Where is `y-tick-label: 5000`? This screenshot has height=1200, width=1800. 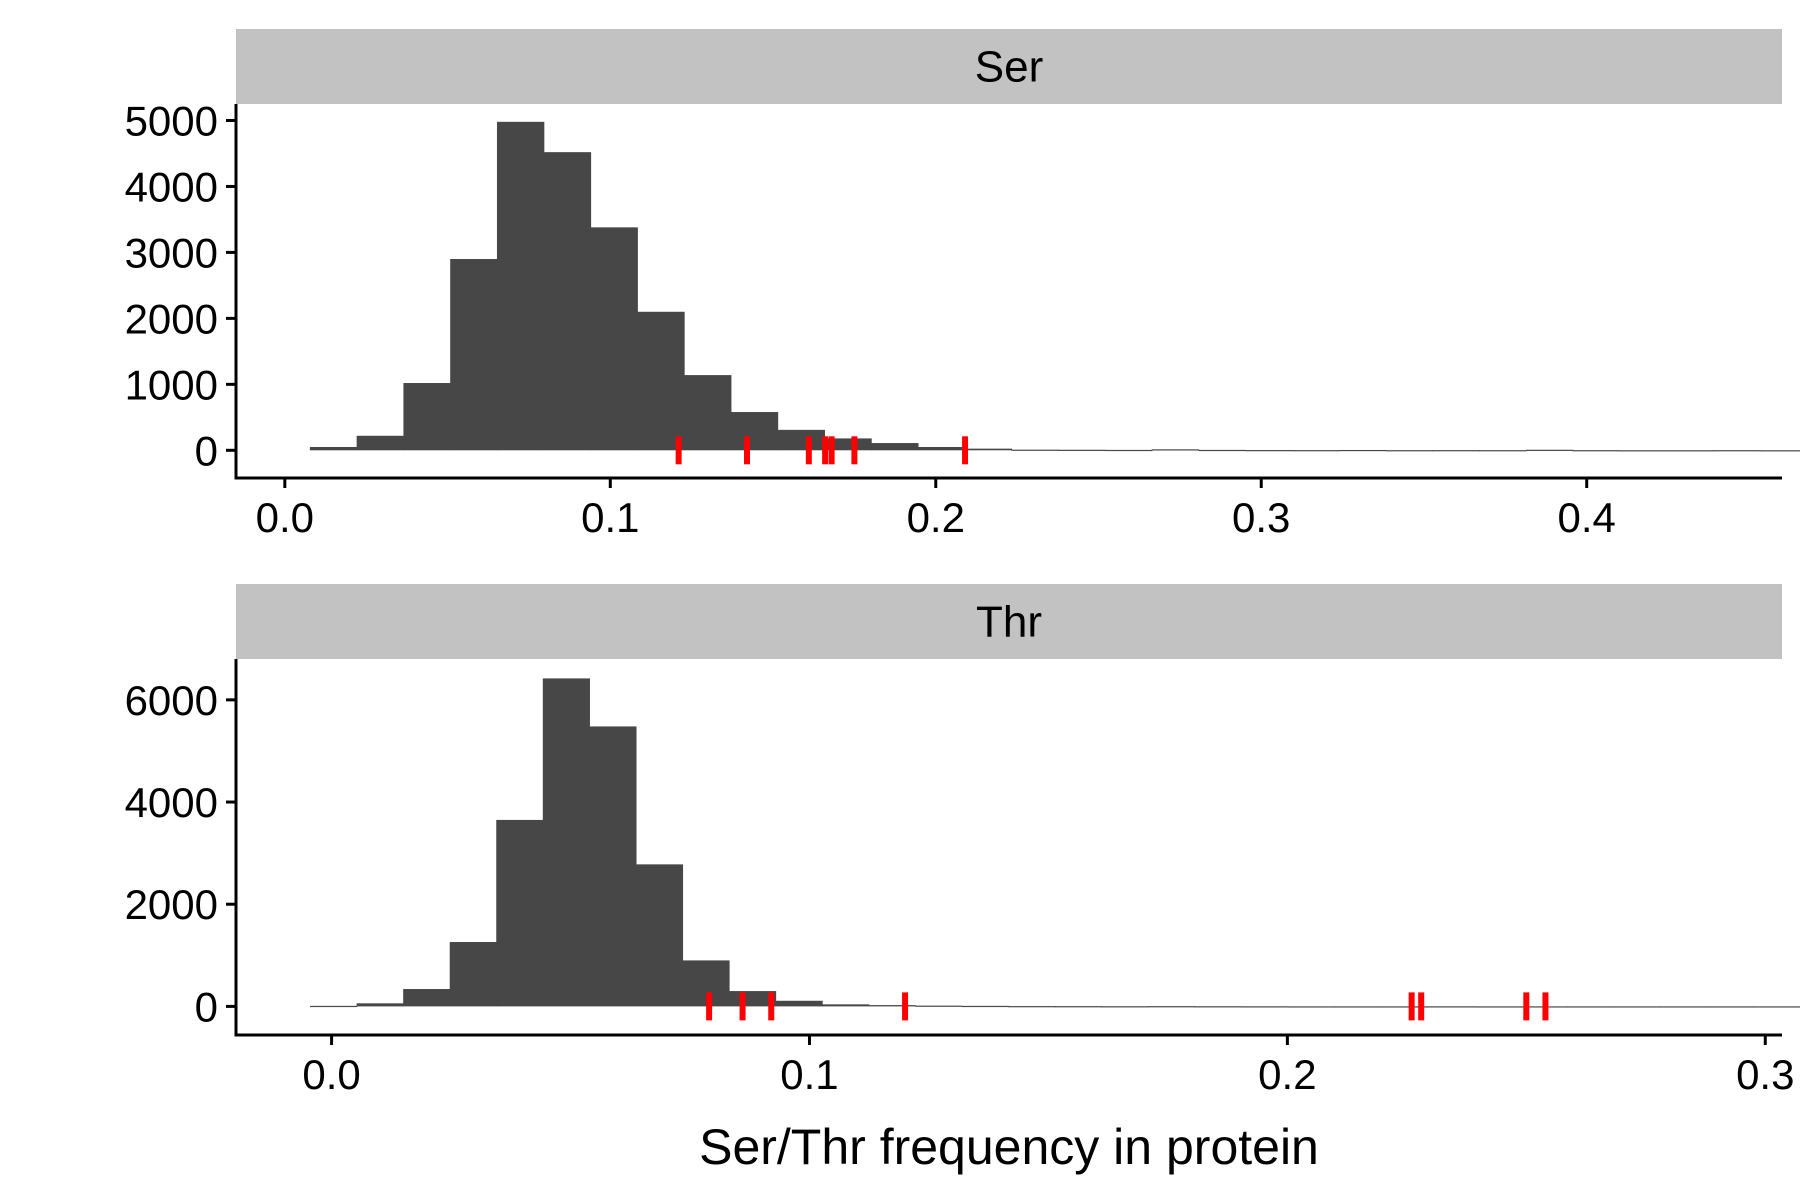
y-tick-label: 5000 is located at coordinates (171, 120).